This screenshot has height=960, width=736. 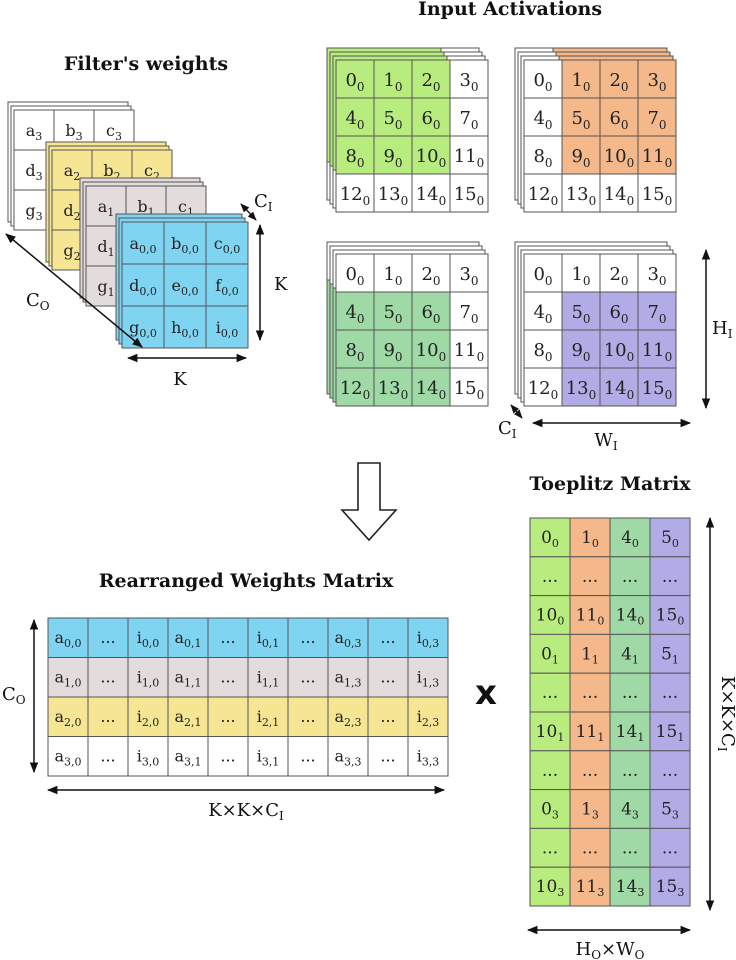 I want to click on activation-value: 00, so click(x=542, y=82).